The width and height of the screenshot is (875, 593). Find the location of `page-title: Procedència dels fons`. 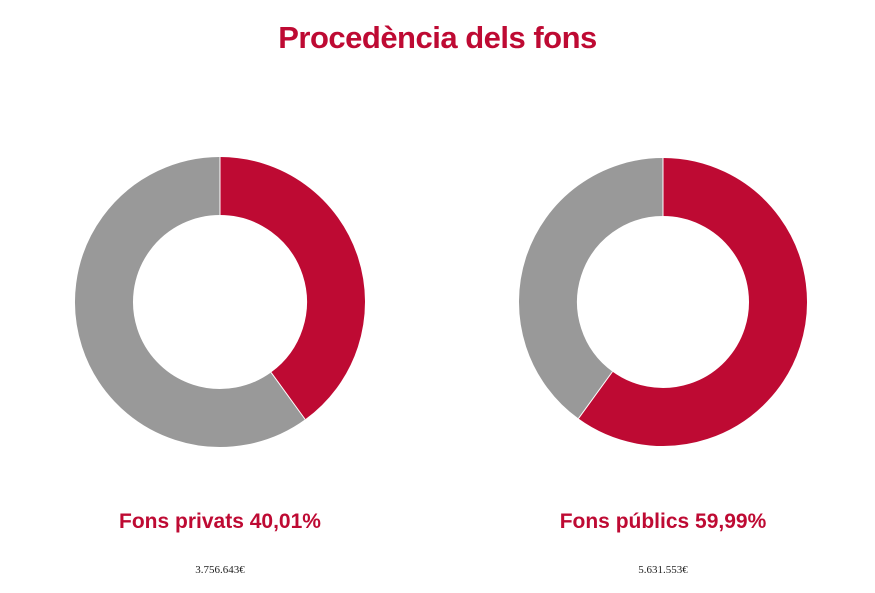

page-title: Procedència dels fons is located at coordinates (437, 37).